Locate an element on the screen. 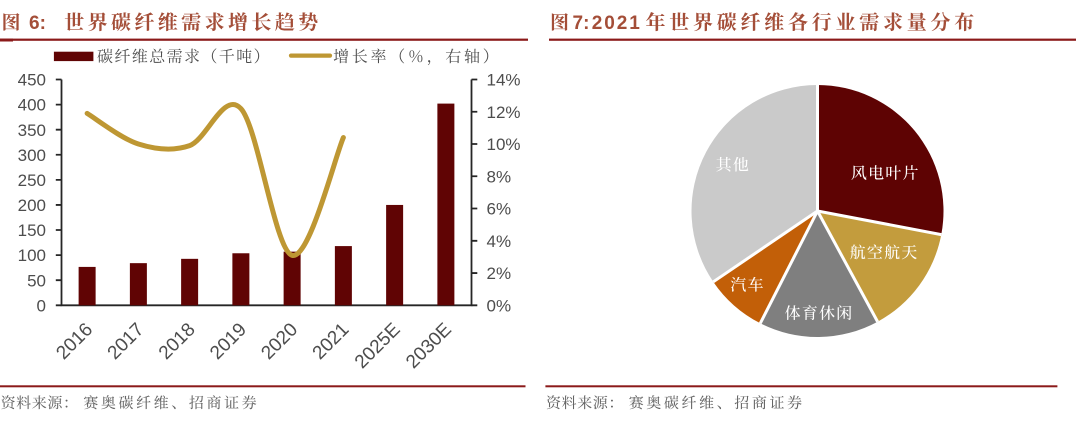 The image size is (1080, 424). svg-text: 6% is located at coordinates (499, 209).